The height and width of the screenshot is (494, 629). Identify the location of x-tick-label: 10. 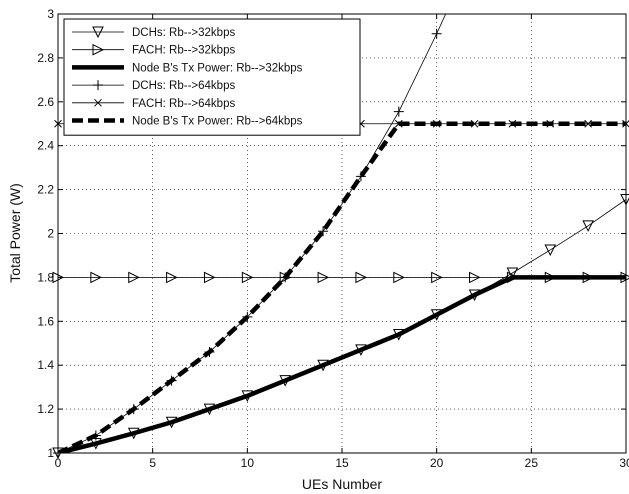
(248, 463).